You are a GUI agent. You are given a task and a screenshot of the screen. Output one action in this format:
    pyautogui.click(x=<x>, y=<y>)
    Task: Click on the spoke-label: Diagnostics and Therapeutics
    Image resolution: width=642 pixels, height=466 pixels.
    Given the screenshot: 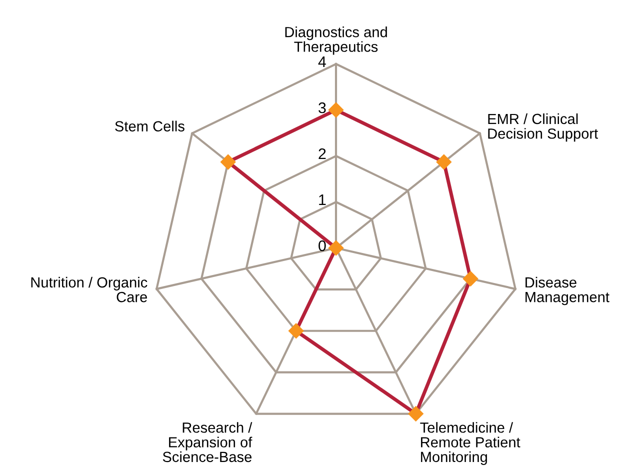 What is the action you would take?
    pyautogui.click(x=336, y=40)
    